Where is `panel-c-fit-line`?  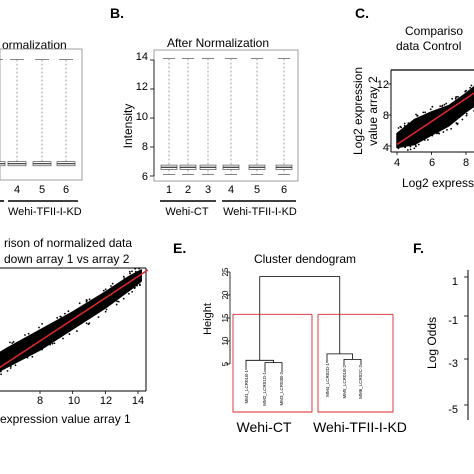
panel-c-fit-line is located at coordinates (435, 119).